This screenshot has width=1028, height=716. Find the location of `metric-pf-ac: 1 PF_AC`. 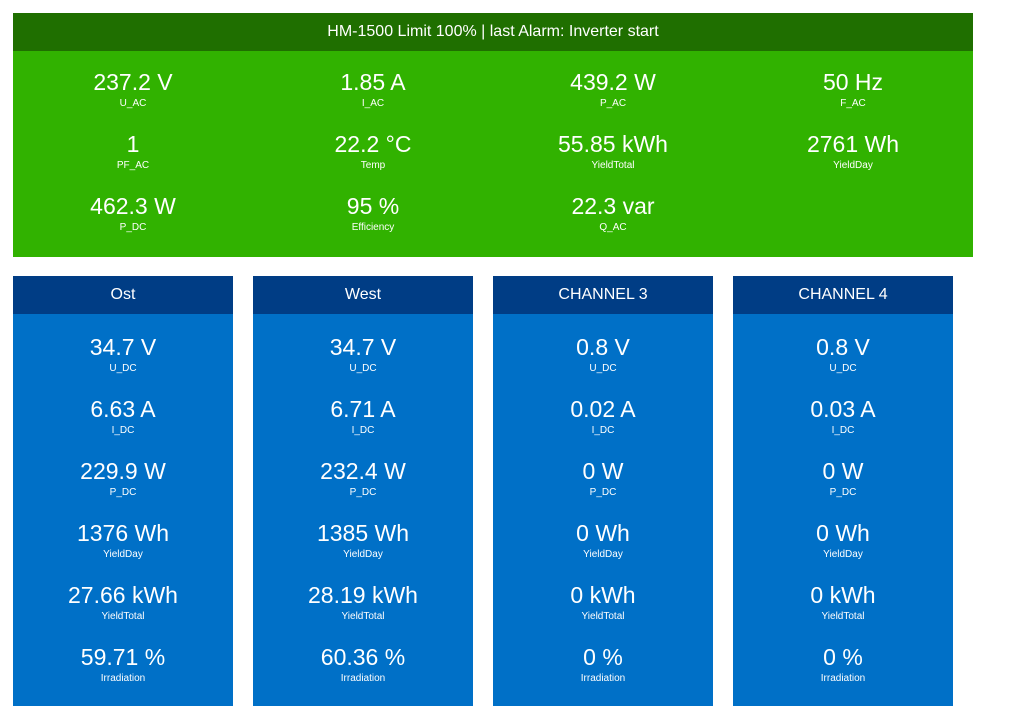

metric-pf-ac: 1 PF_AC is located at coordinates (133, 162).